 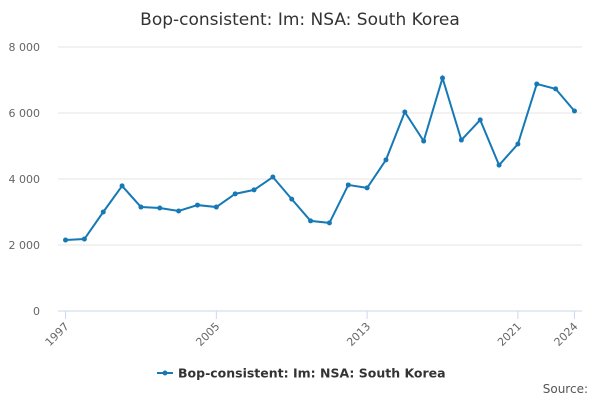 I want to click on y-tick-label: 6 000, so click(x=25, y=113).